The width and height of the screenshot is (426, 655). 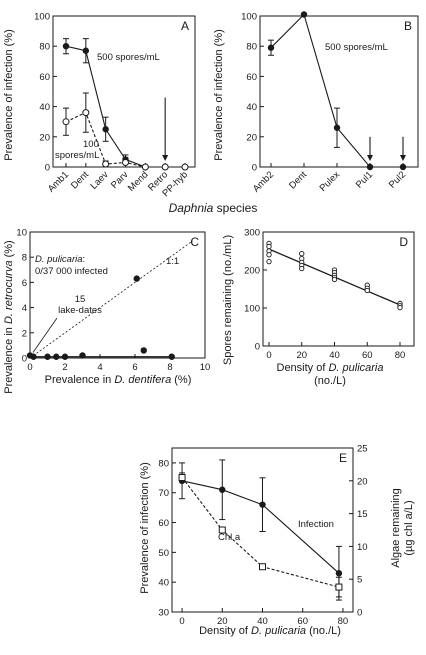 What do you see at coordinates (301, 355) in the screenshot?
I see `panel-d-xtick-label: 20` at bounding box center [301, 355].